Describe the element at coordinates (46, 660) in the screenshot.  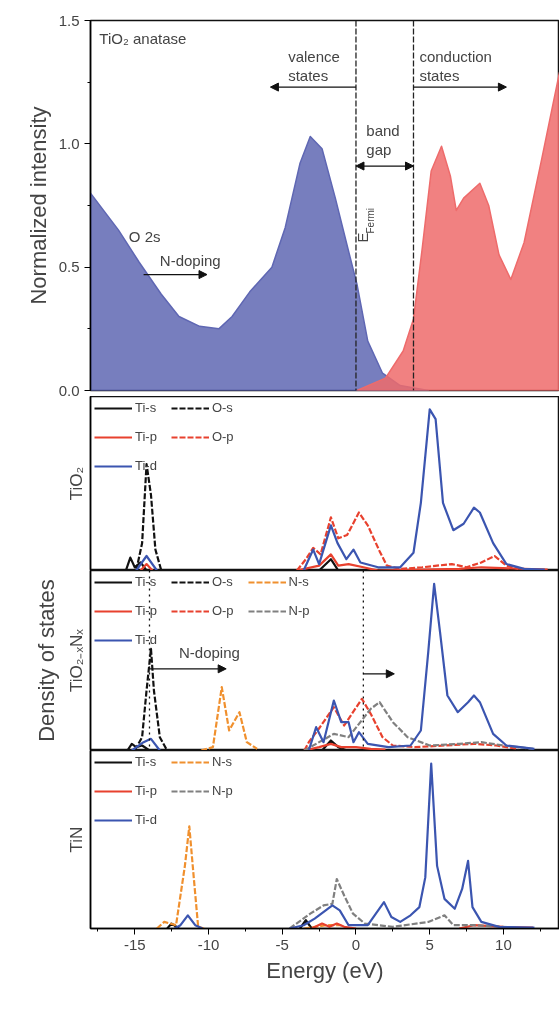
I see `text: Density of states` at that location.